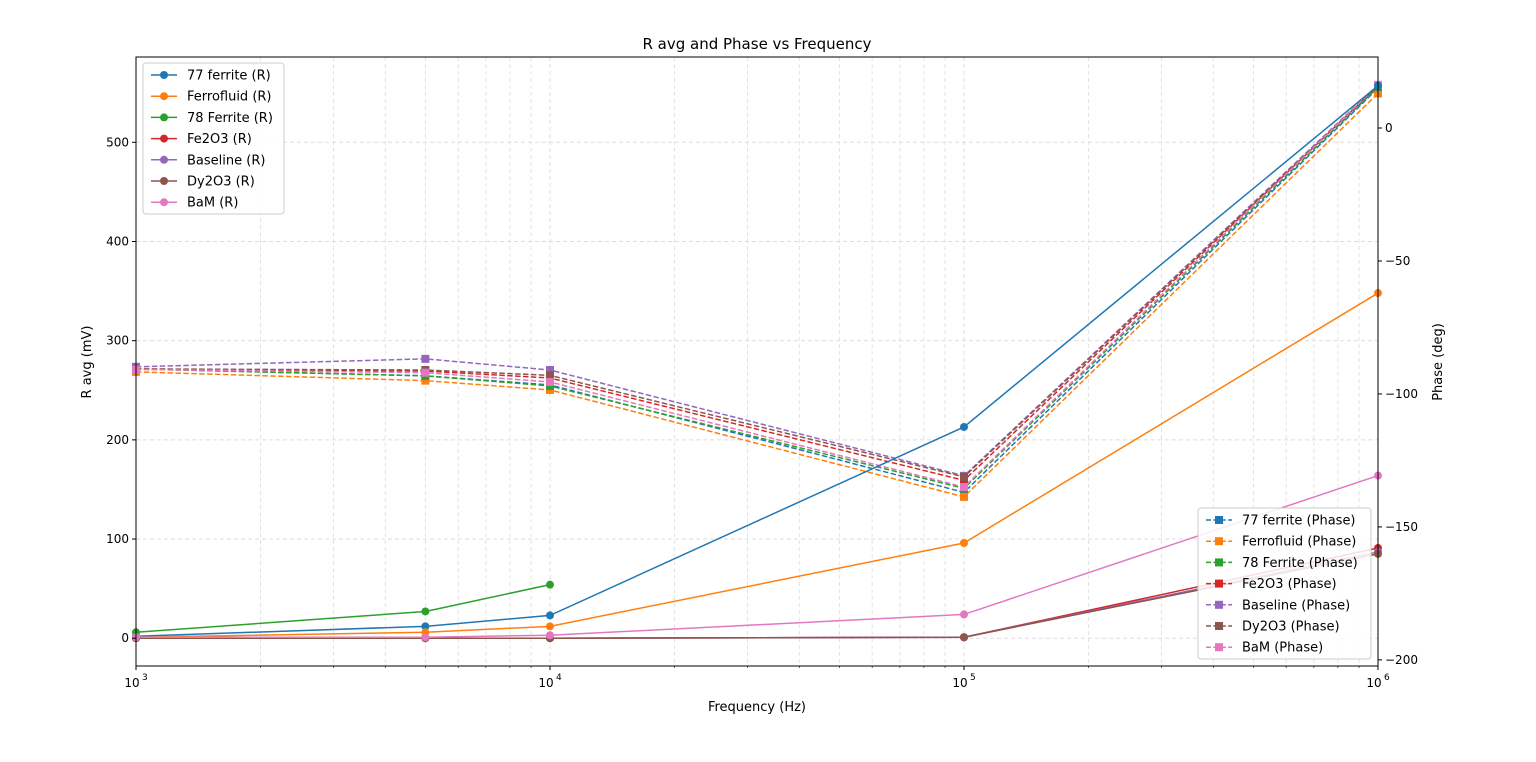  I want to click on legend-label: 77 ferrite (Phase), so click(1299, 521).